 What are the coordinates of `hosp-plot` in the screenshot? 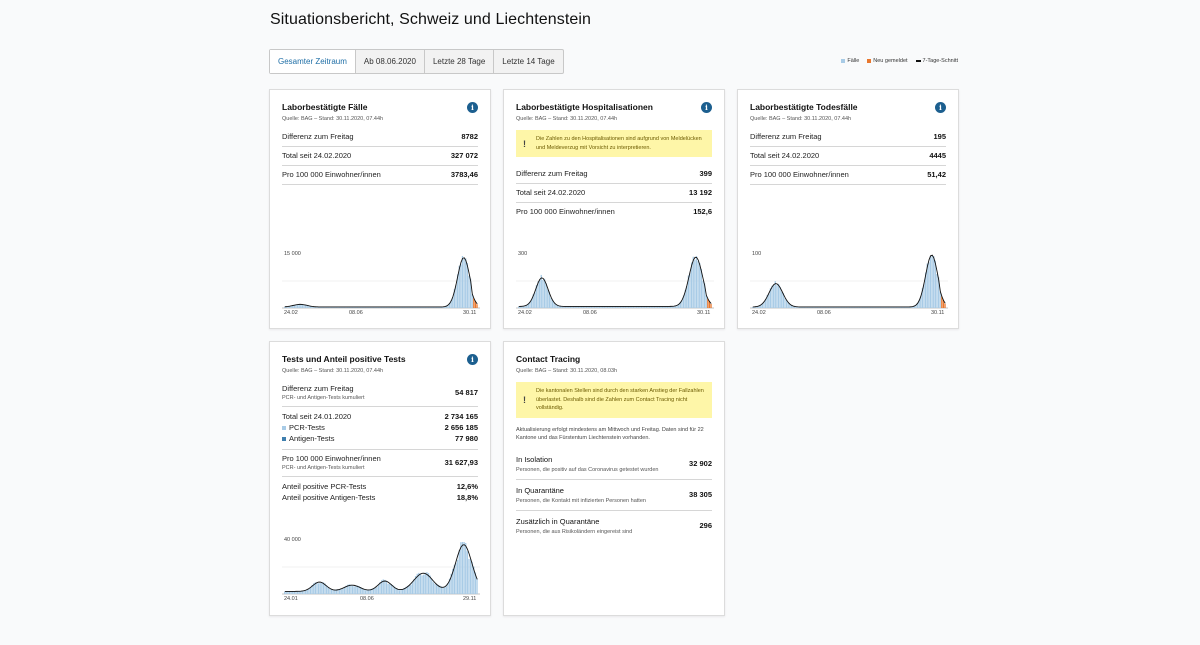 It's located at (615, 282).